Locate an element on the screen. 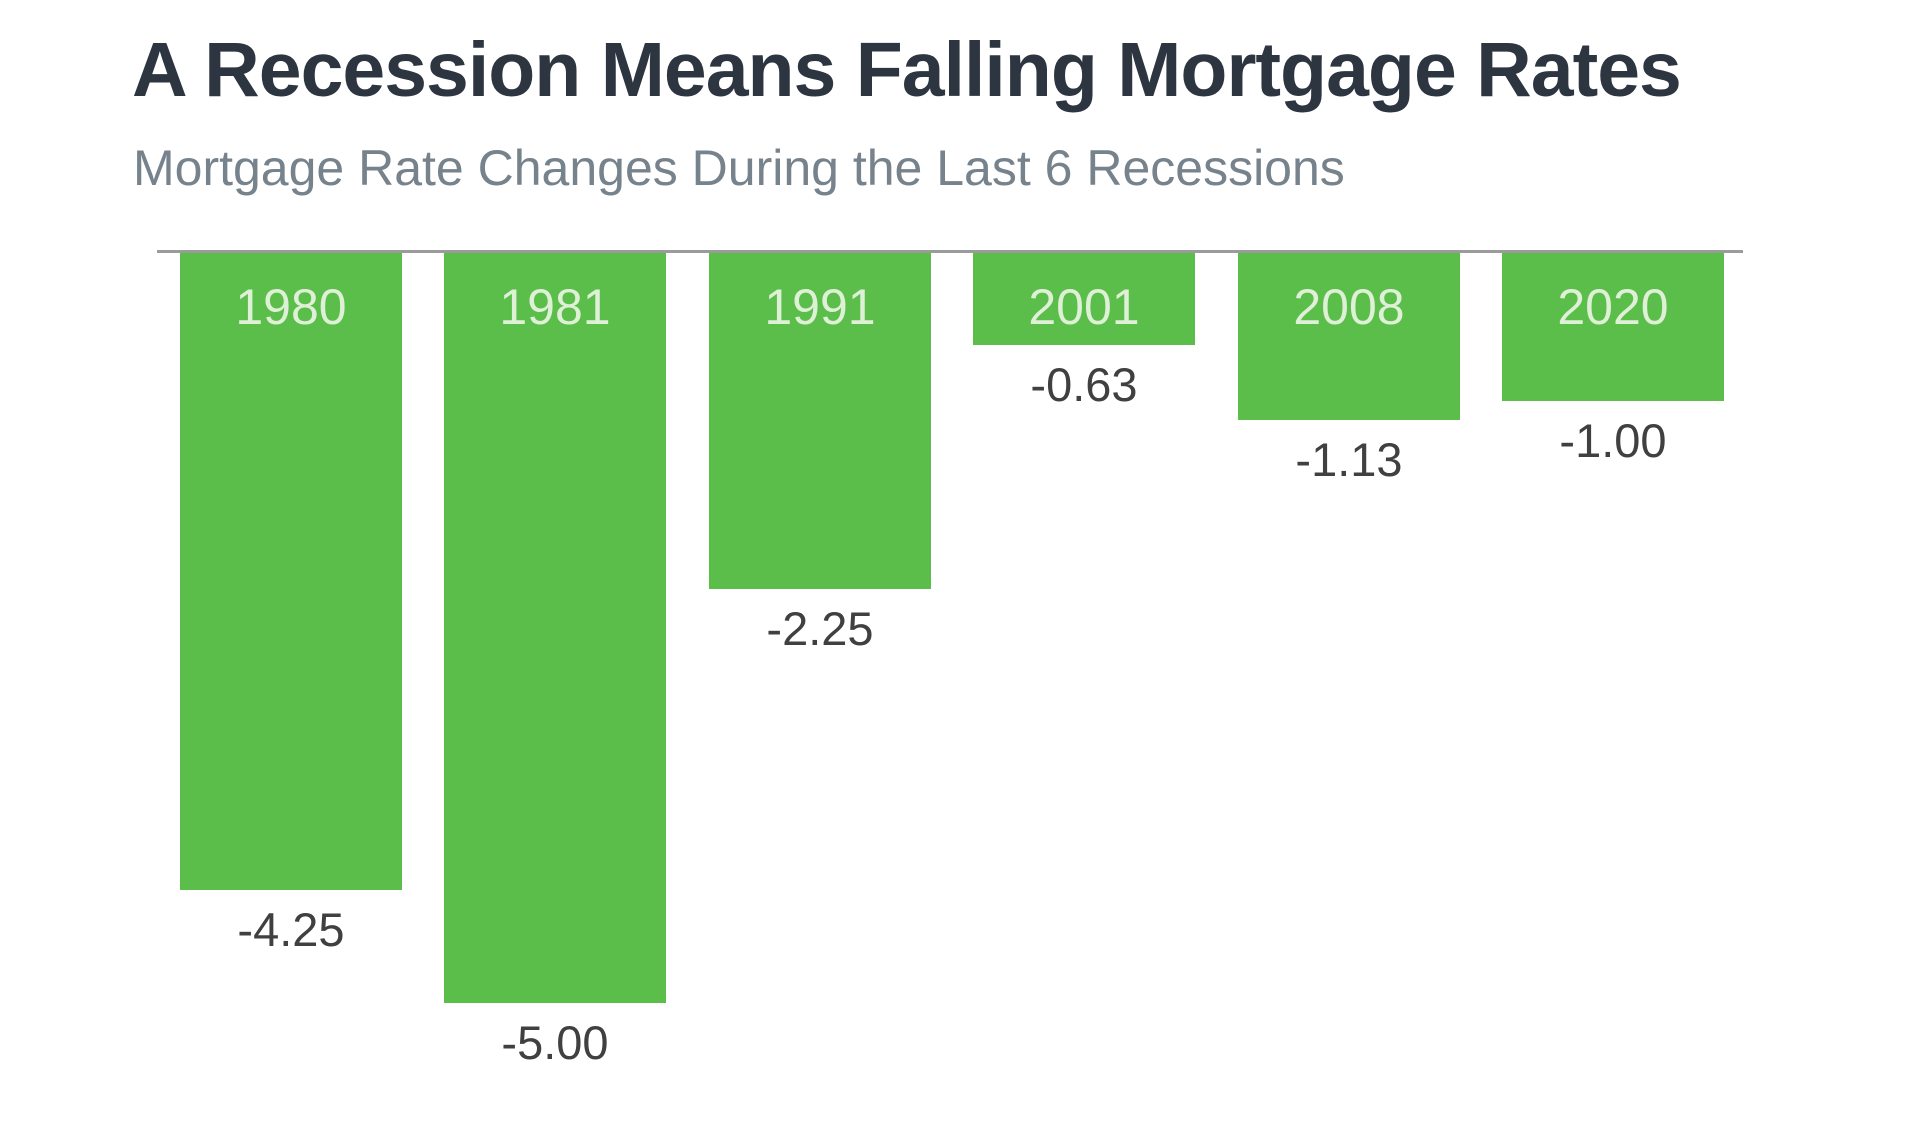  bar-1981: 1981 is located at coordinates (555, 628).